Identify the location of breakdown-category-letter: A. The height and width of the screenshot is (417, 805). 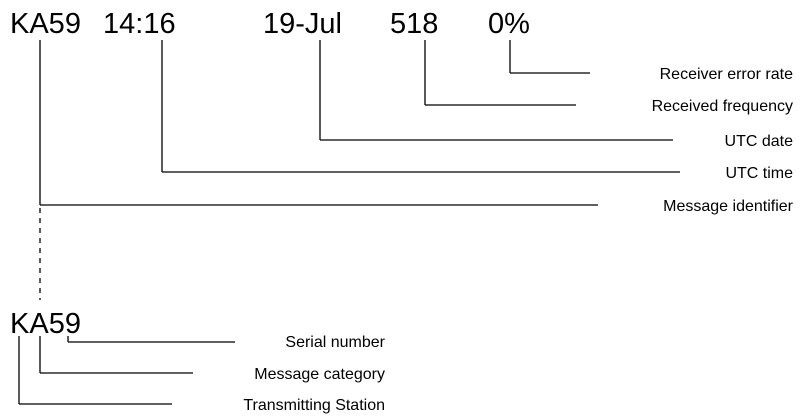
(39, 324).